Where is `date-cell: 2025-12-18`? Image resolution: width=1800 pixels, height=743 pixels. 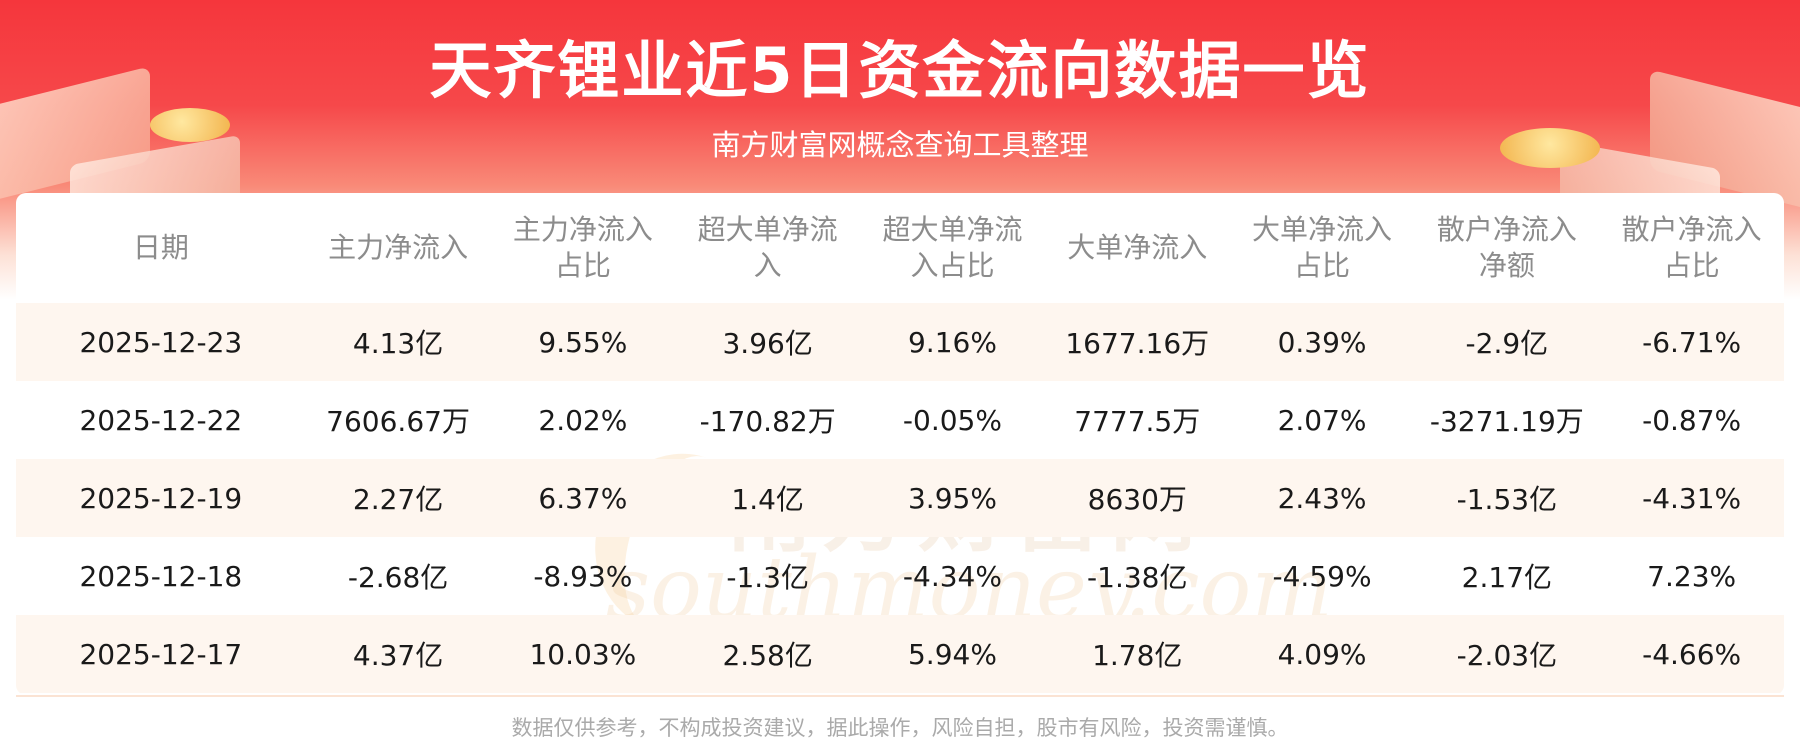
date-cell: 2025-12-18 is located at coordinates (161, 576).